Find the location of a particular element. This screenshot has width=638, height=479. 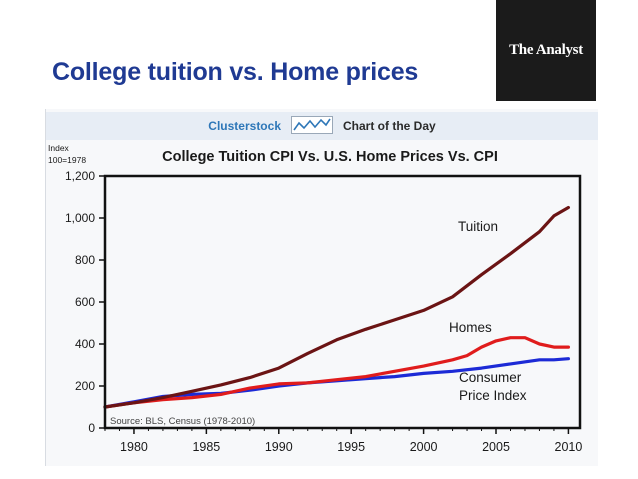

series-label-cpi: Price Index is located at coordinates (493, 395).